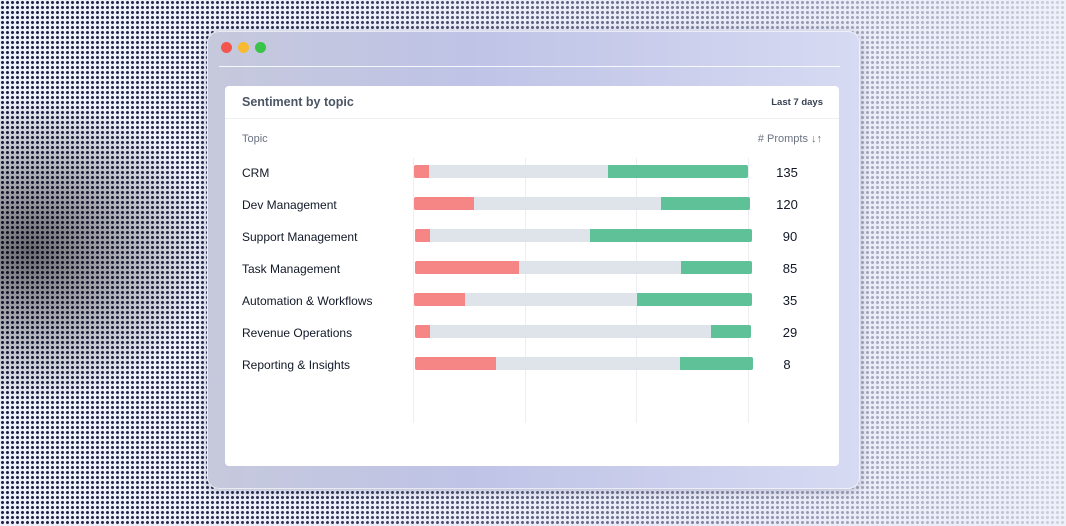 This screenshot has height=526, width=1066. What do you see at coordinates (289, 205) in the screenshot?
I see `topic-label: Dev Management` at bounding box center [289, 205].